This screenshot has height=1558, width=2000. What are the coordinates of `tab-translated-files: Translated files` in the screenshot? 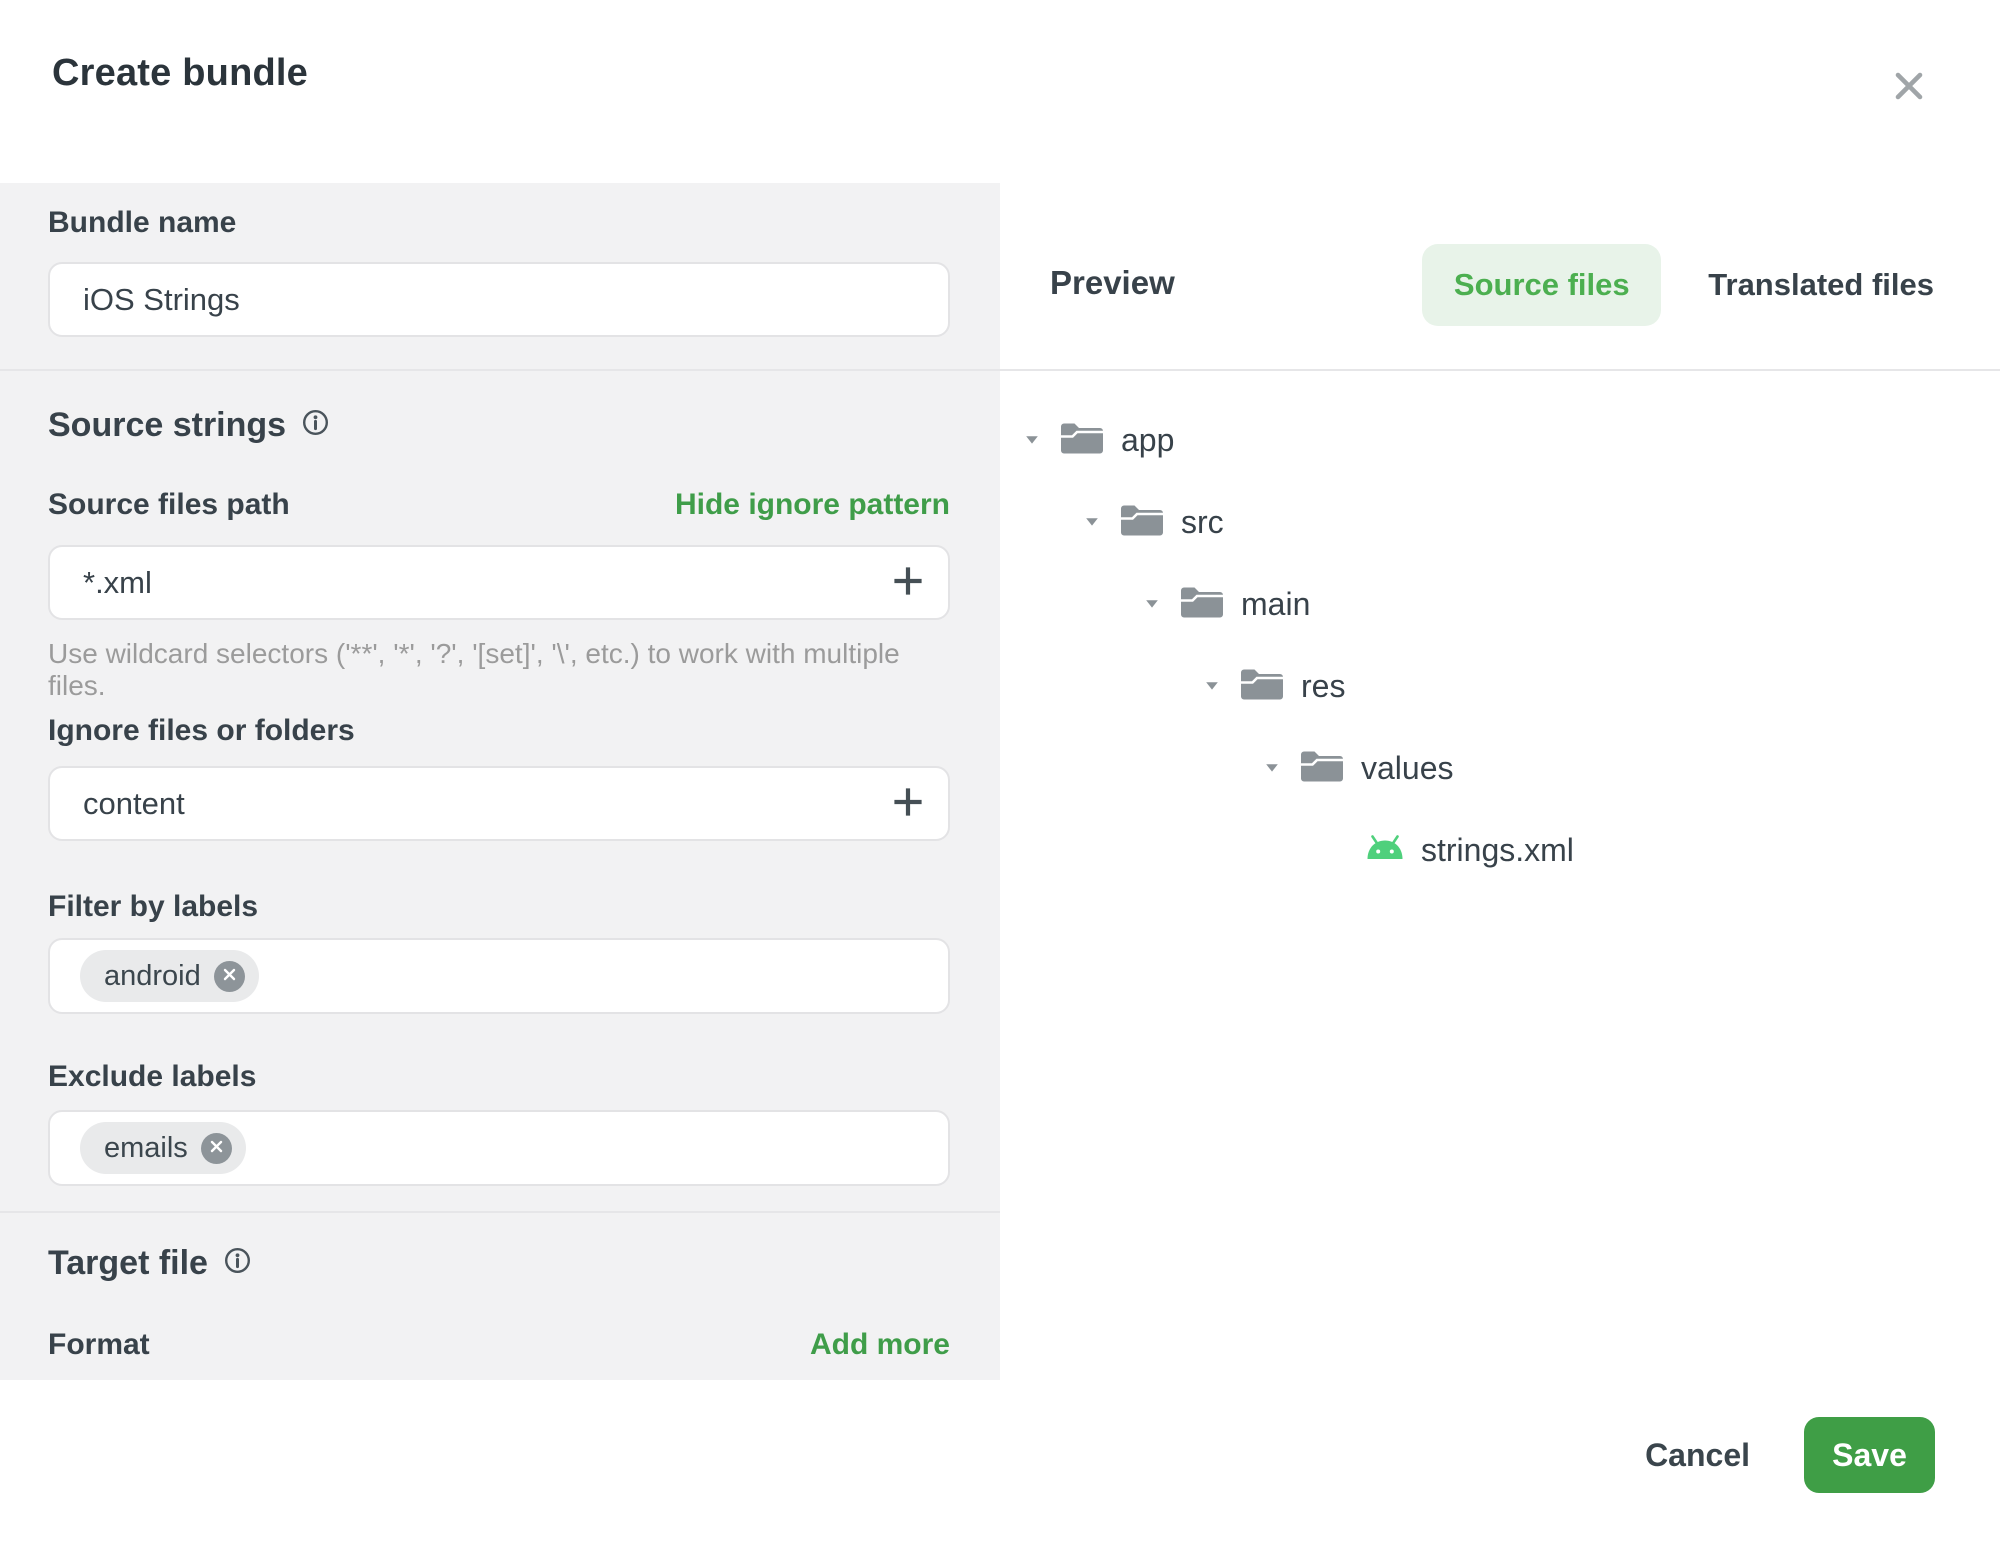 It's located at (1821, 285).